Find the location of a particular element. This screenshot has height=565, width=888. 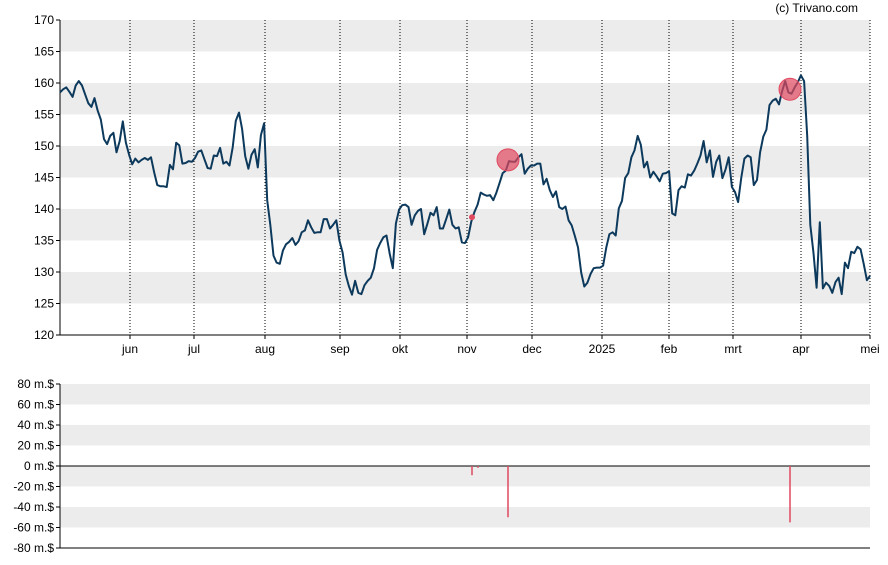

price-y-tick-label: 165 is located at coordinates (44, 52).